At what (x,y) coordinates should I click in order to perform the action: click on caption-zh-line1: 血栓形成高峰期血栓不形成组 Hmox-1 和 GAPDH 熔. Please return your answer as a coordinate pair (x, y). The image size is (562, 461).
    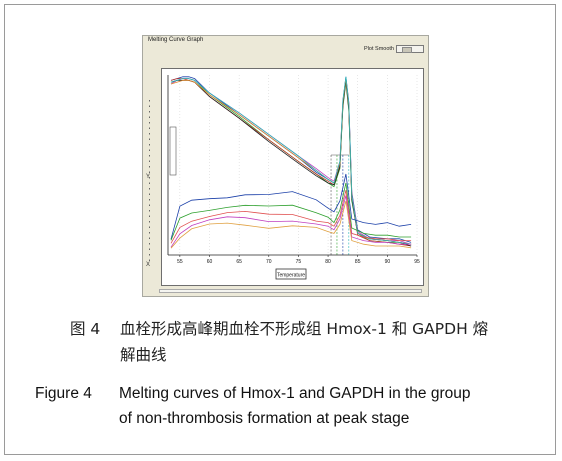
    Looking at the image, I should click on (304, 329).